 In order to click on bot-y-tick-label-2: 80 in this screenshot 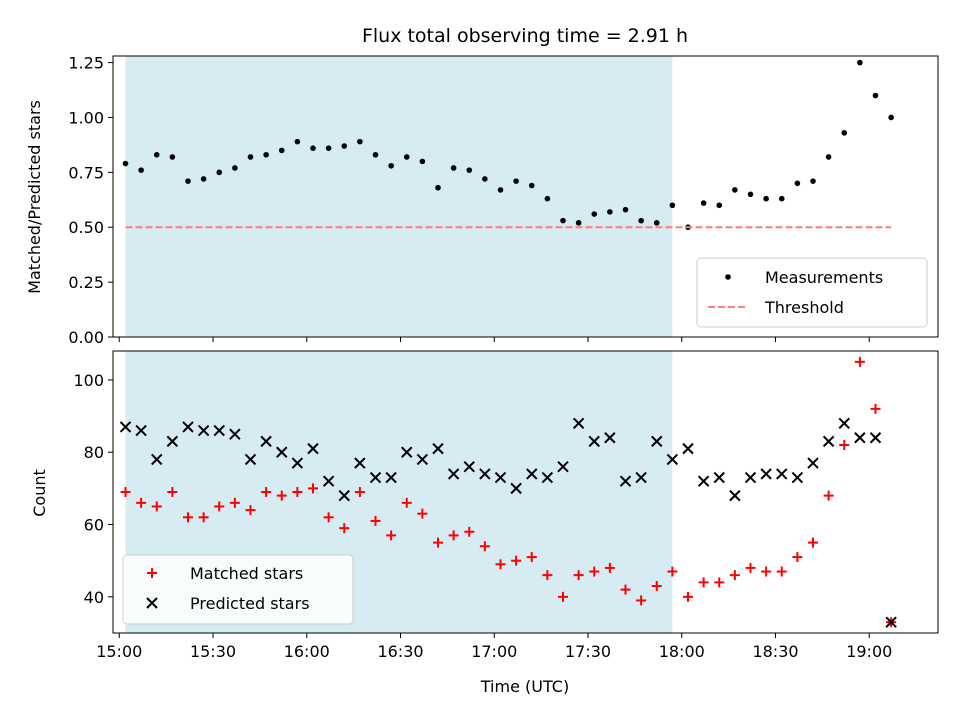, I will do `click(94, 452)`.